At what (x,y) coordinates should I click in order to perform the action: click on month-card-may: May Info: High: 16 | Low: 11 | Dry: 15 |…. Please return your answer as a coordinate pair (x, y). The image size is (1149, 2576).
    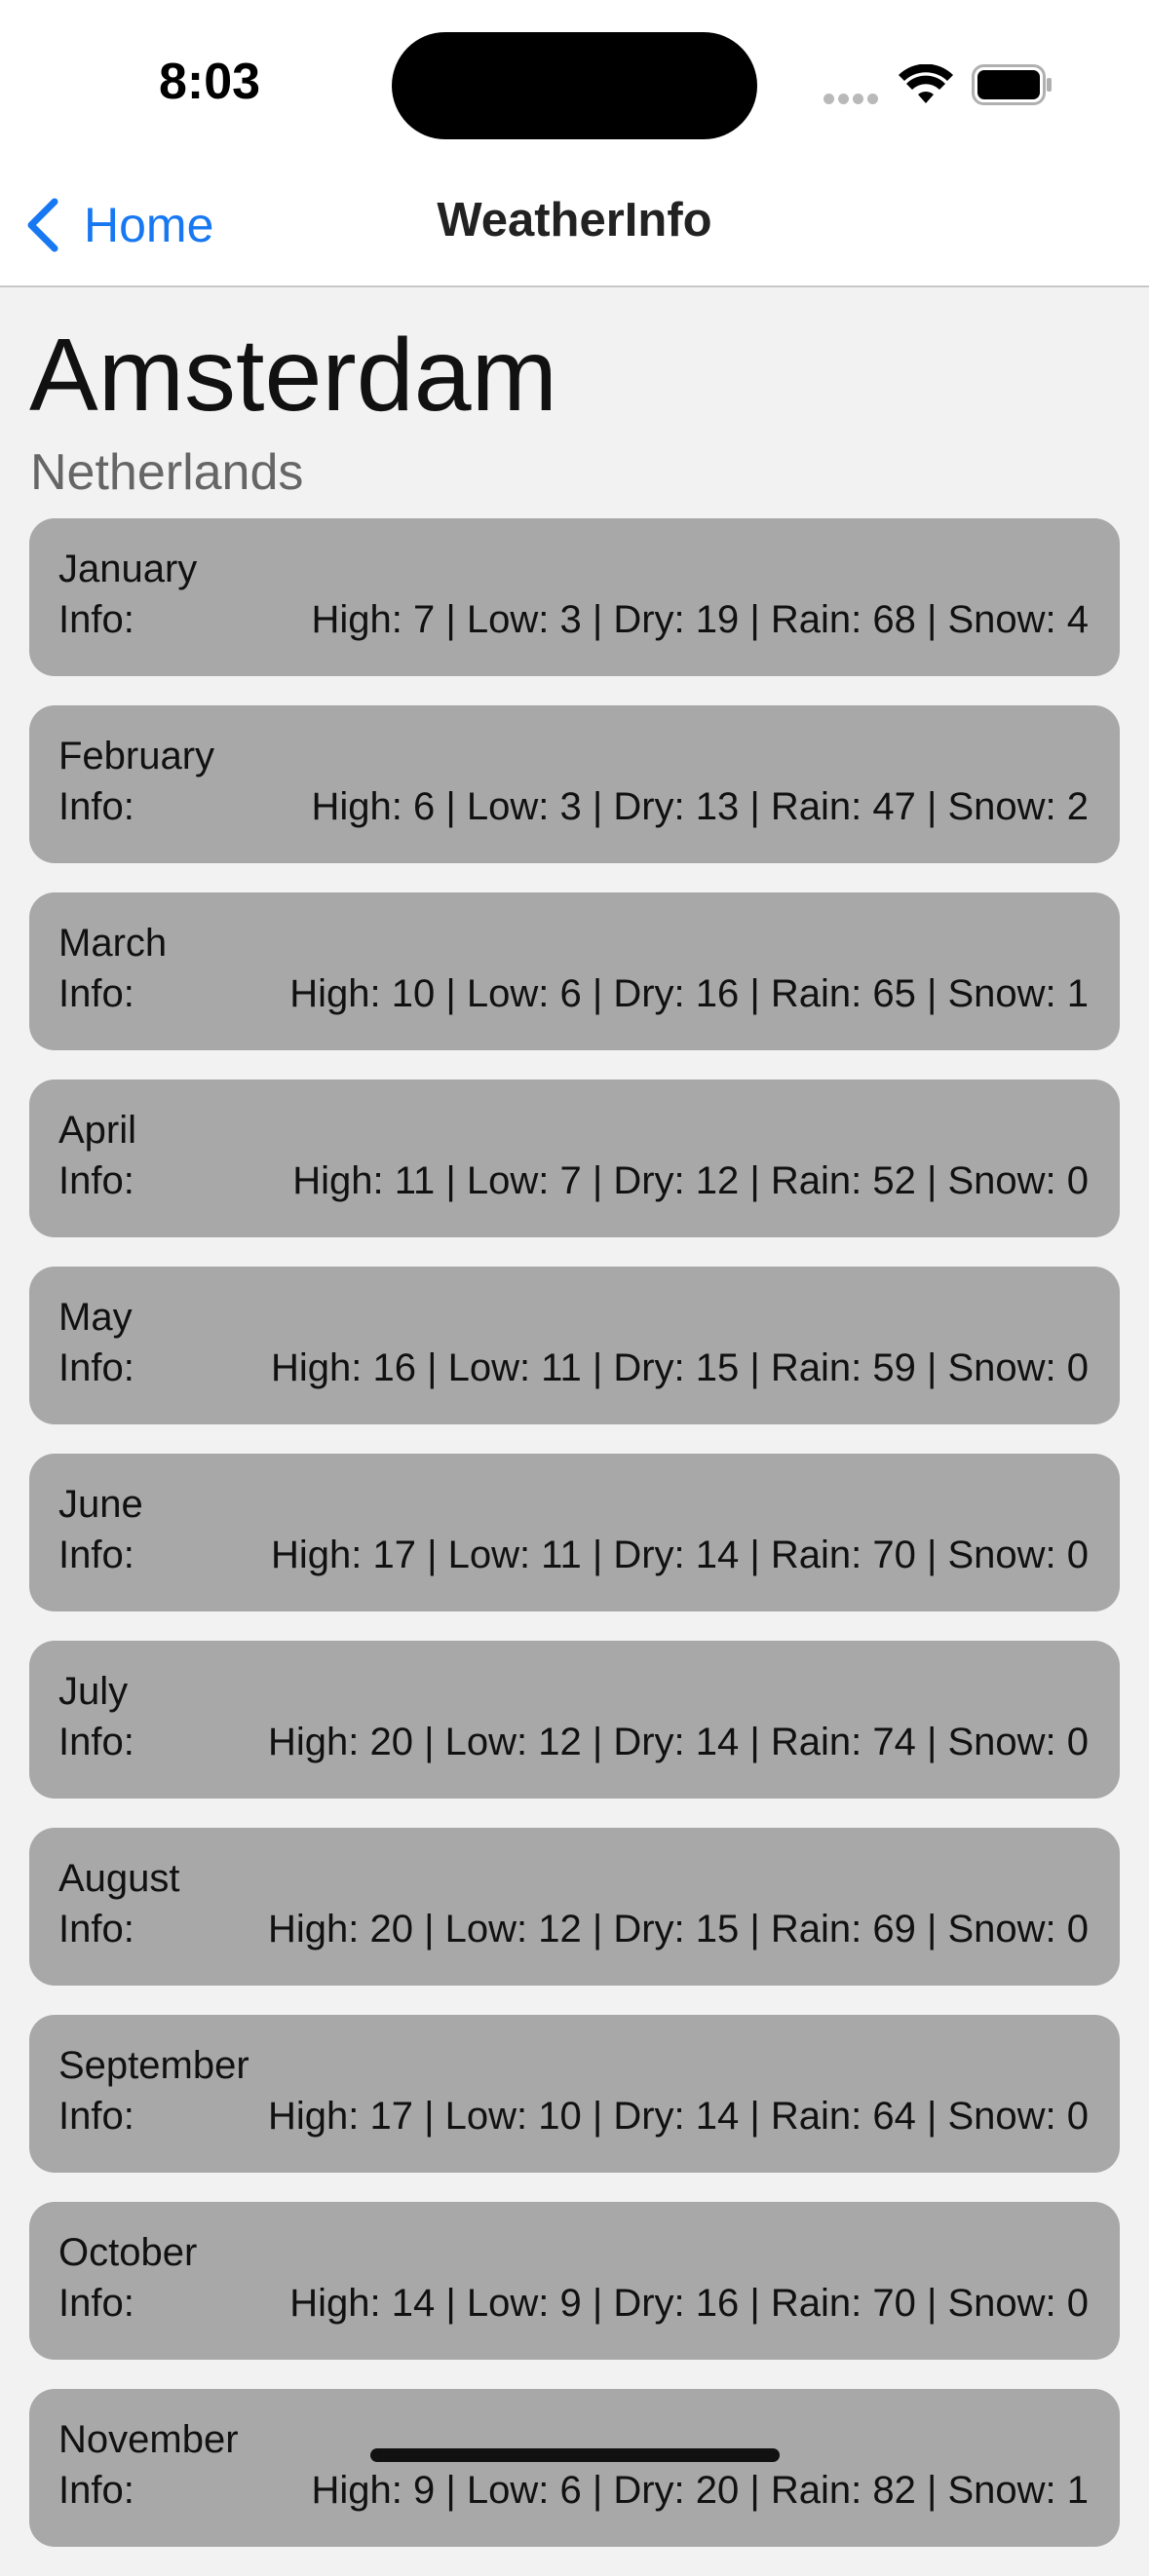
    Looking at the image, I should click on (574, 1345).